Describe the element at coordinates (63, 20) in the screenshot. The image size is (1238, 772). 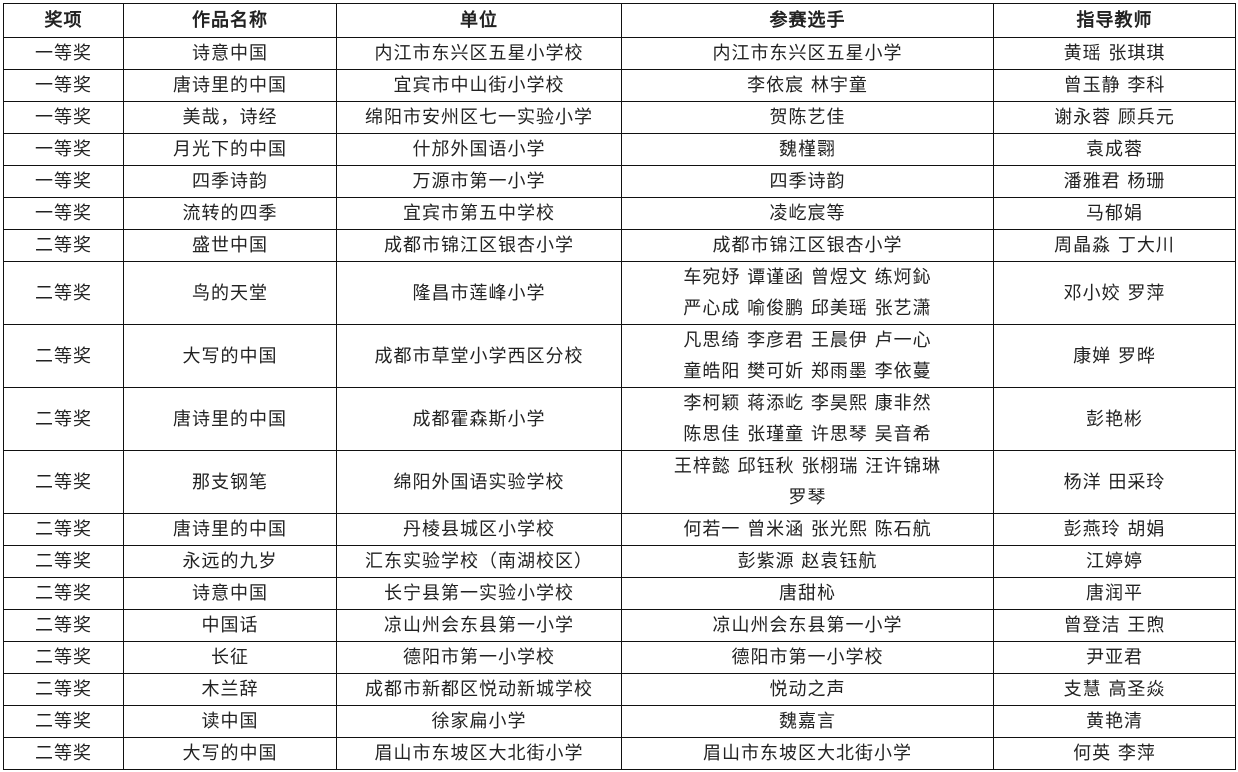
I see `header-award-level: 奖项` at that location.